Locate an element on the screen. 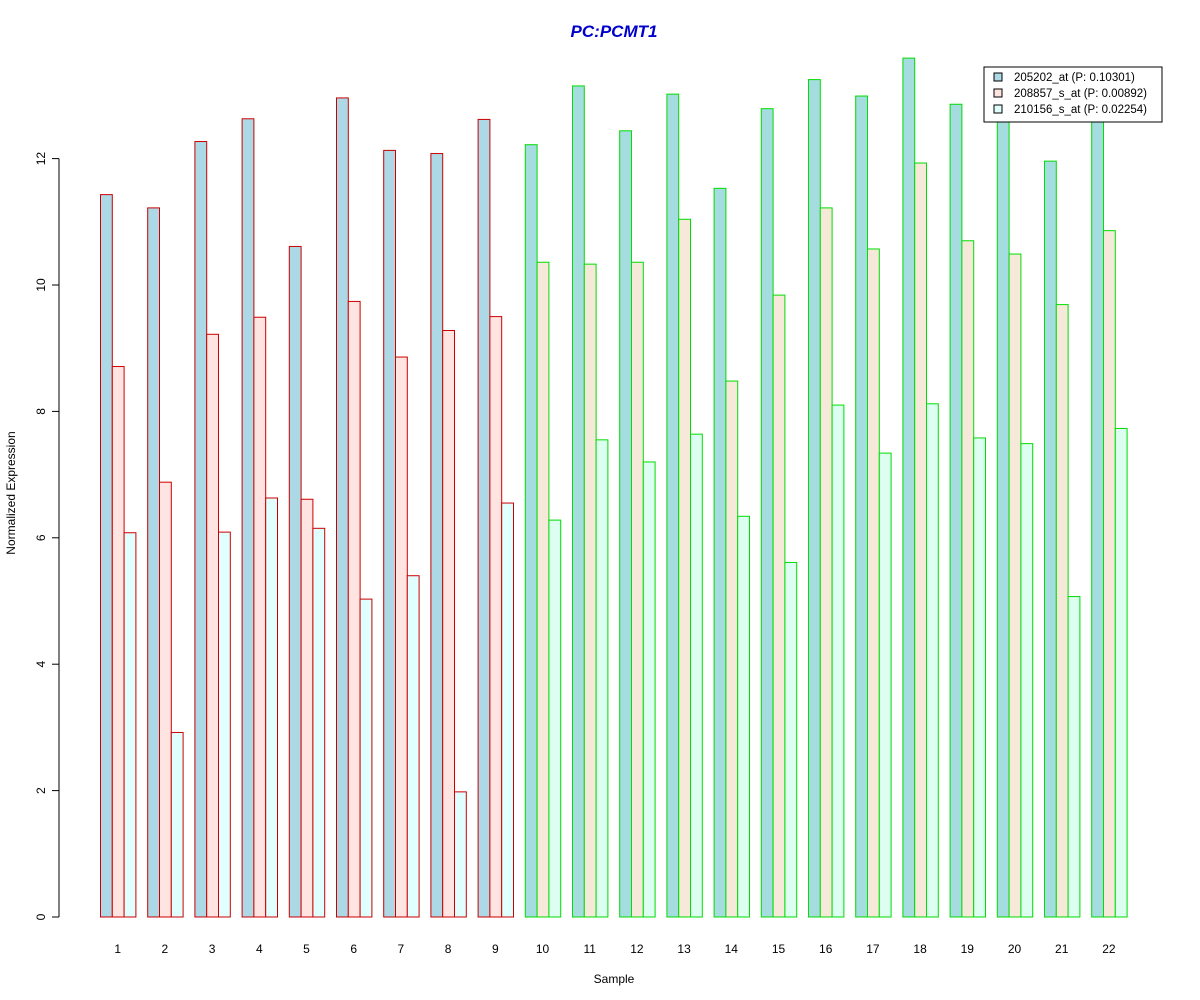  x-tick-label: 19 is located at coordinates (968, 949).